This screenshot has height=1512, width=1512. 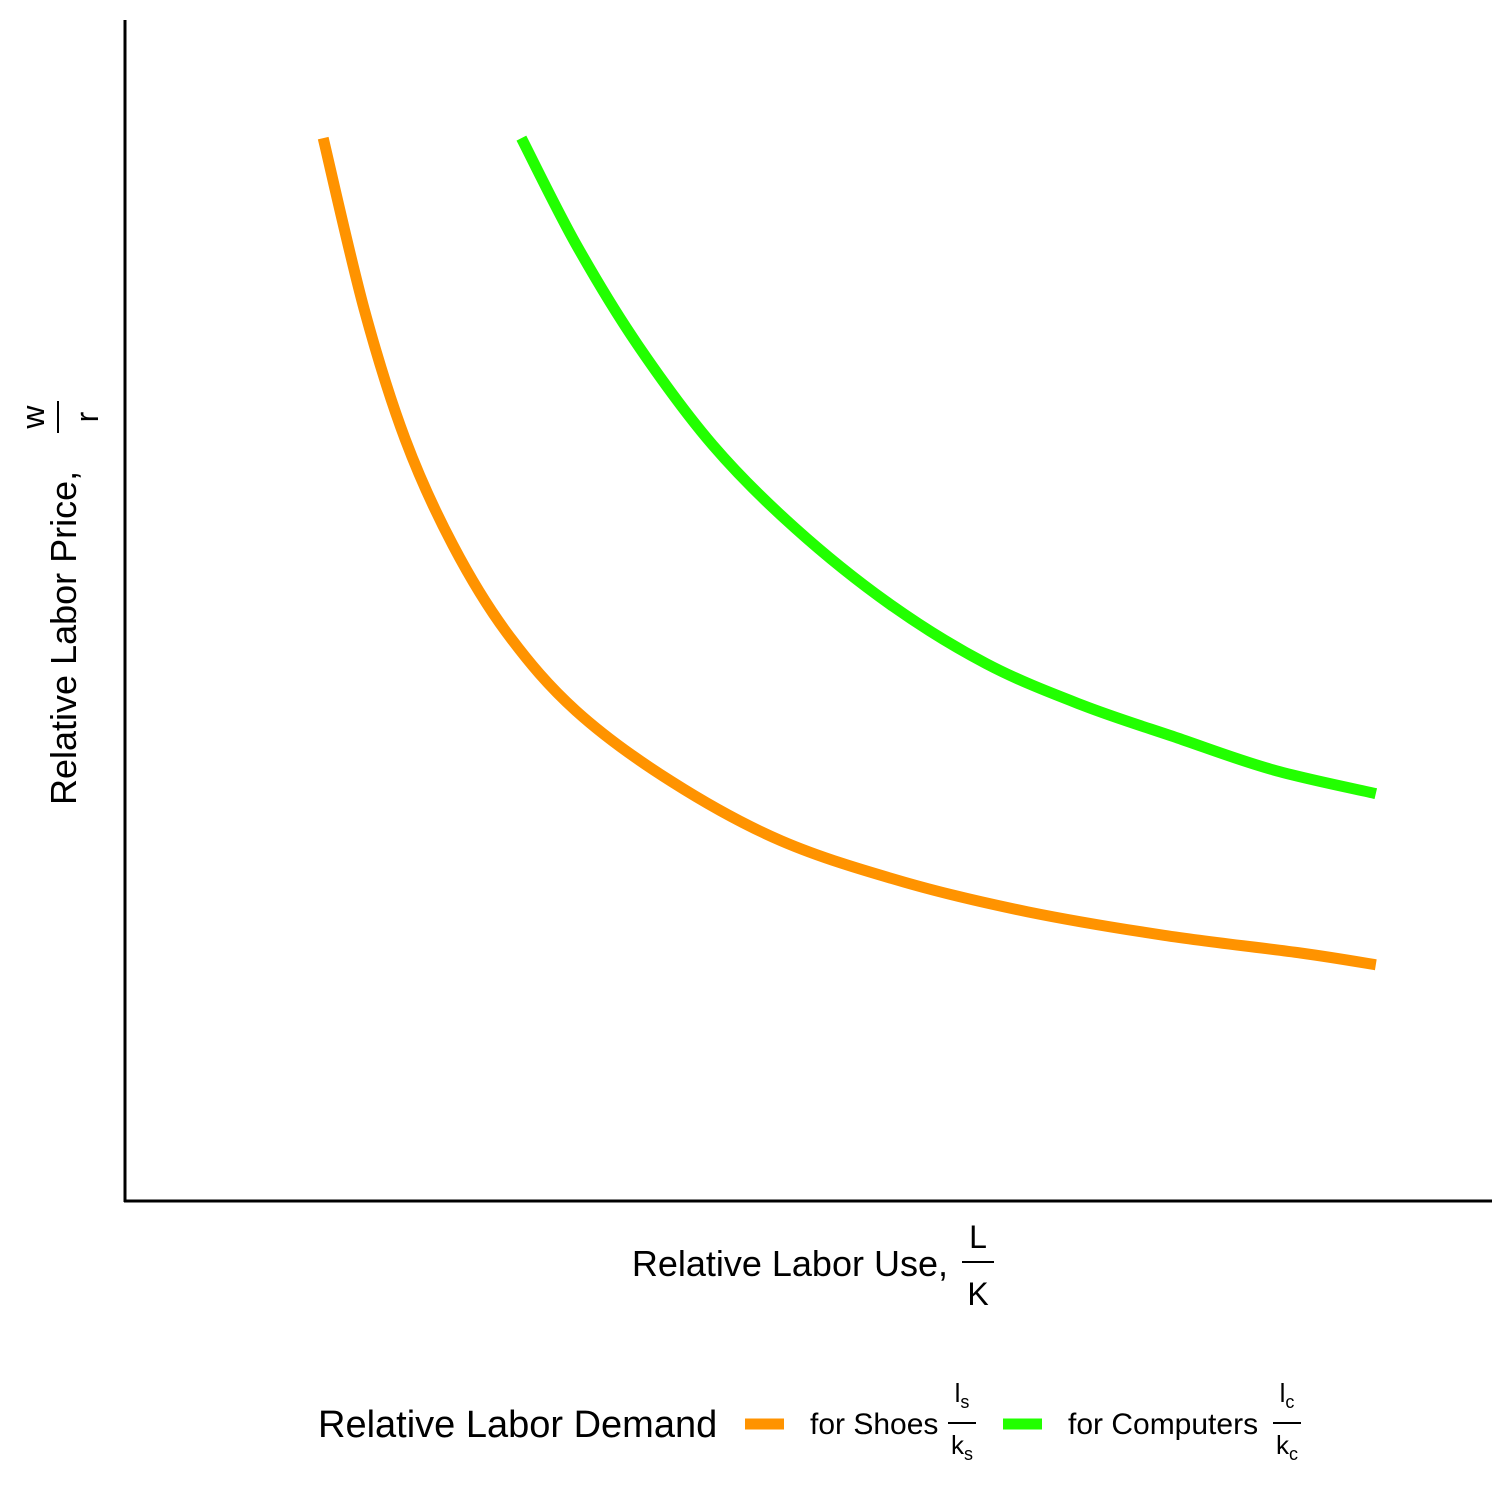 I want to click on y-axis-frac-denominator: r, so click(x=87, y=416).